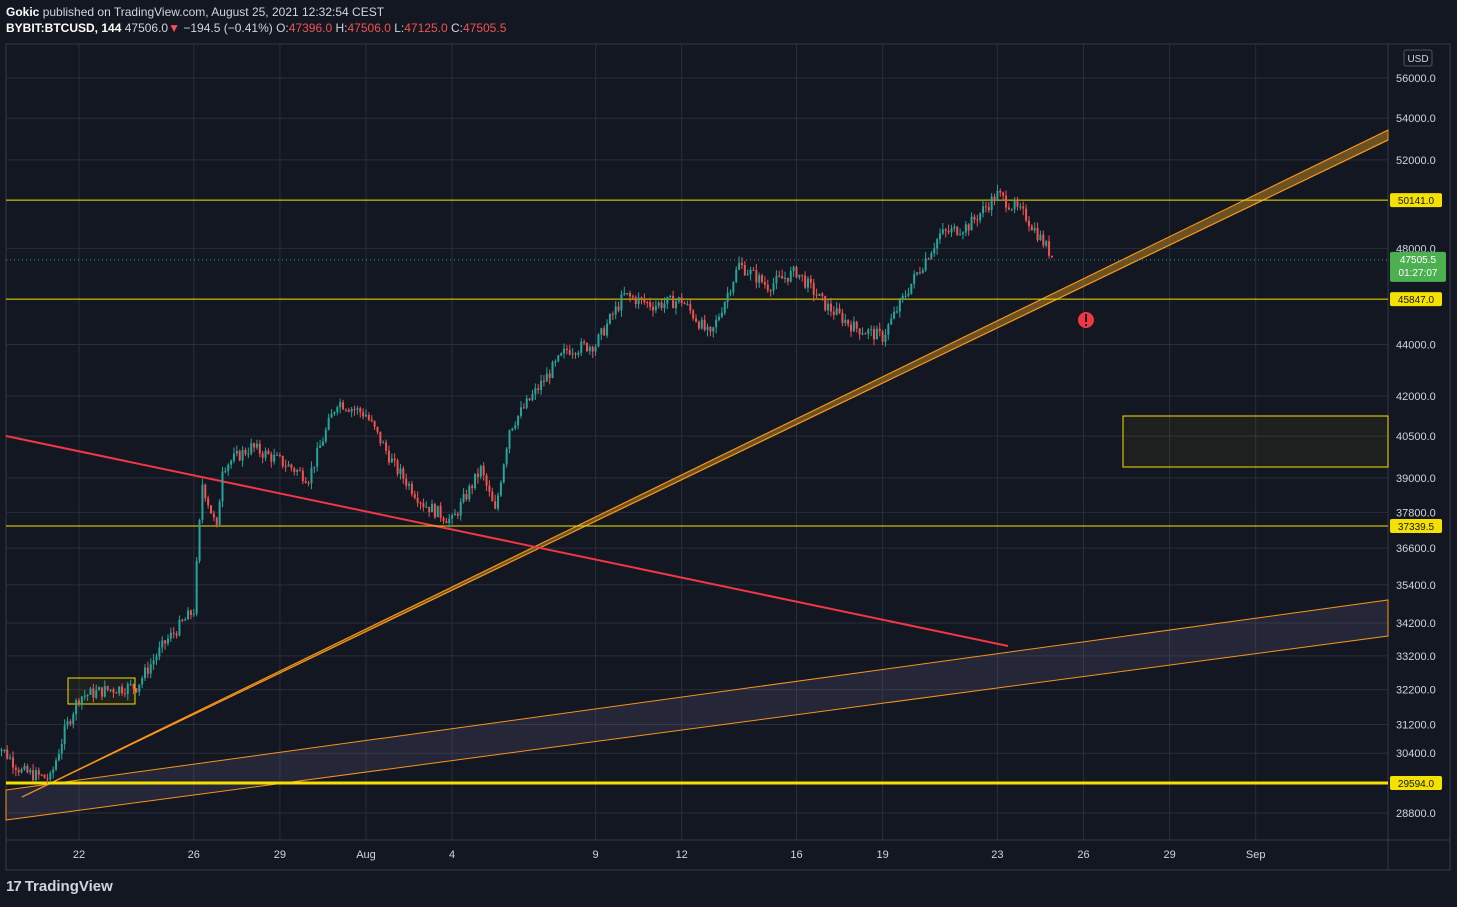 This screenshot has height=907, width=1457. I want to click on y-tick-label: 36600.0, so click(1416, 549).